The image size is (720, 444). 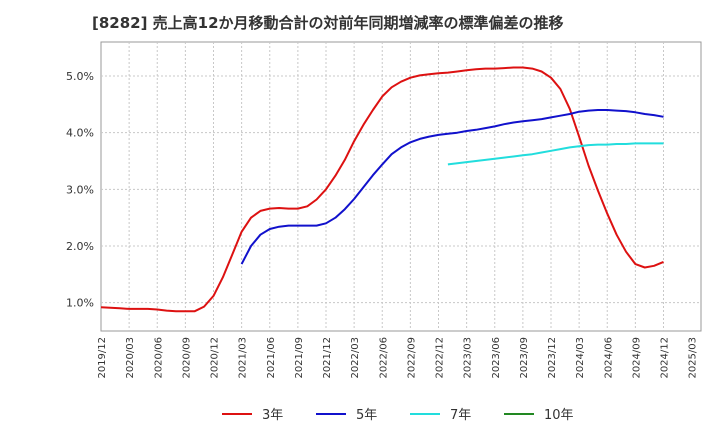 I want to click on x-tick-label: 2020/12, so click(x=215, y=358).